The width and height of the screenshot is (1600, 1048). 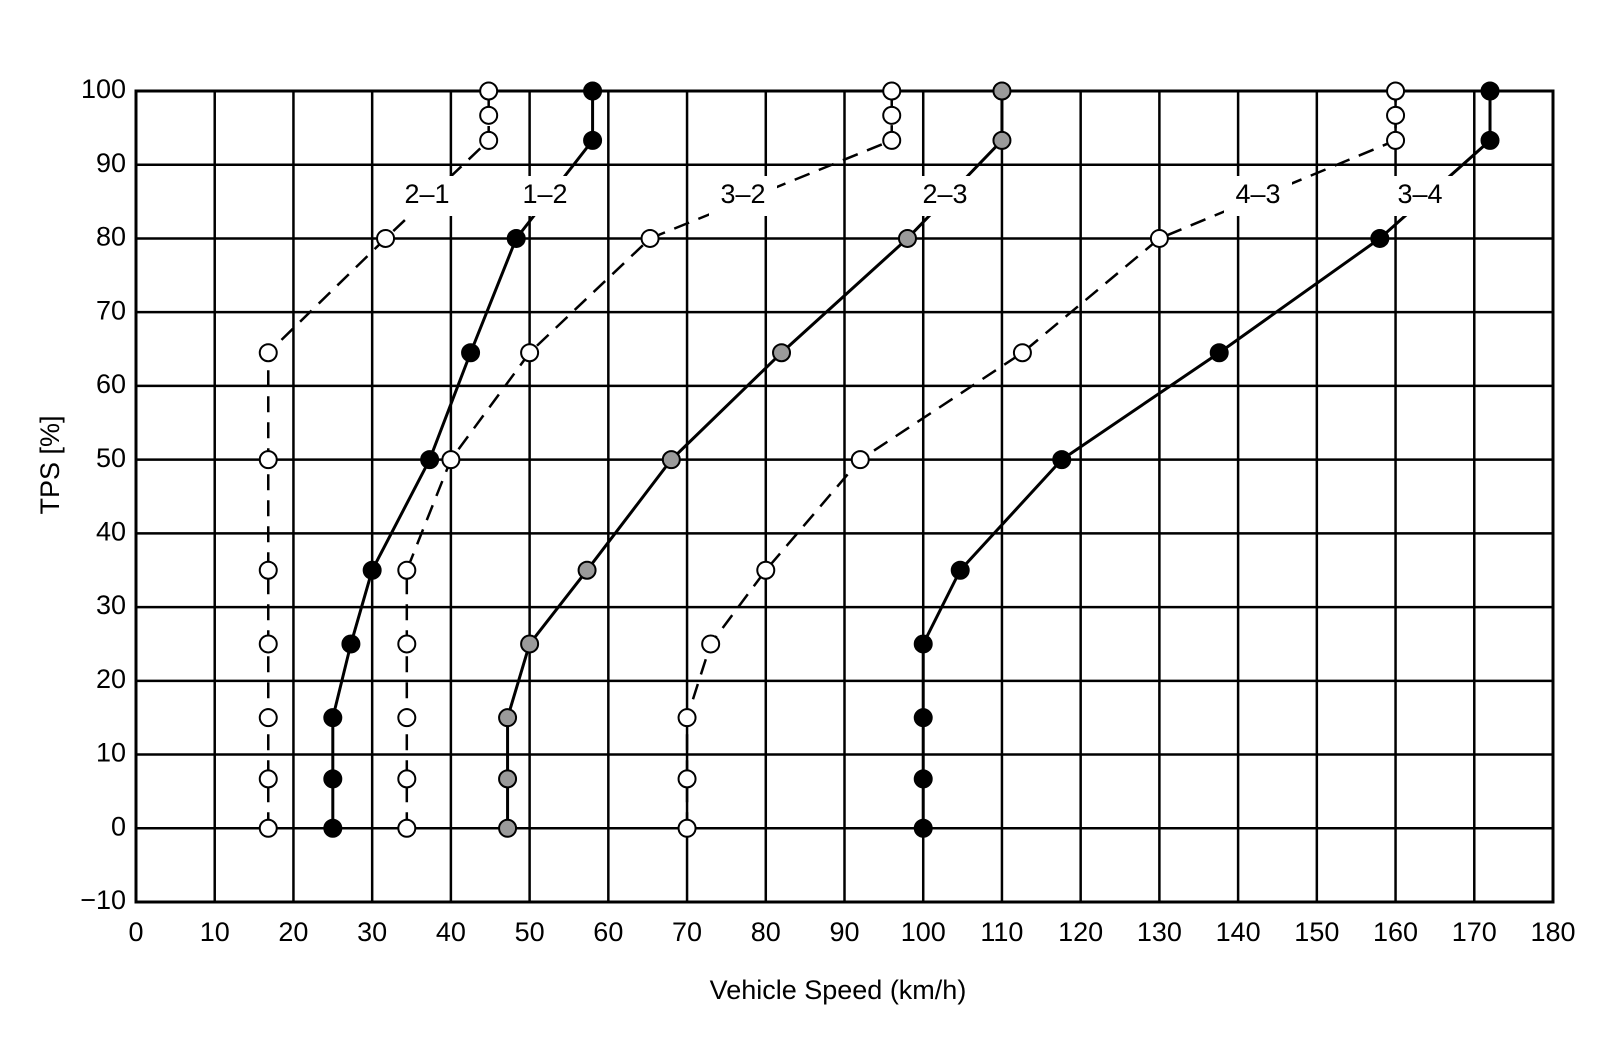 I want to click on x-tick-label: 20, so click(x=293, y=932).